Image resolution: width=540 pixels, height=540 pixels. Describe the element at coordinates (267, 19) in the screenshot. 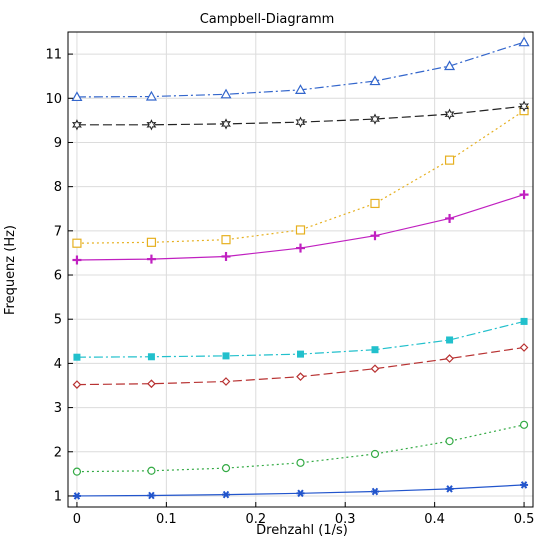

I see `chart-title: Campbell-Diagramm` at that location.